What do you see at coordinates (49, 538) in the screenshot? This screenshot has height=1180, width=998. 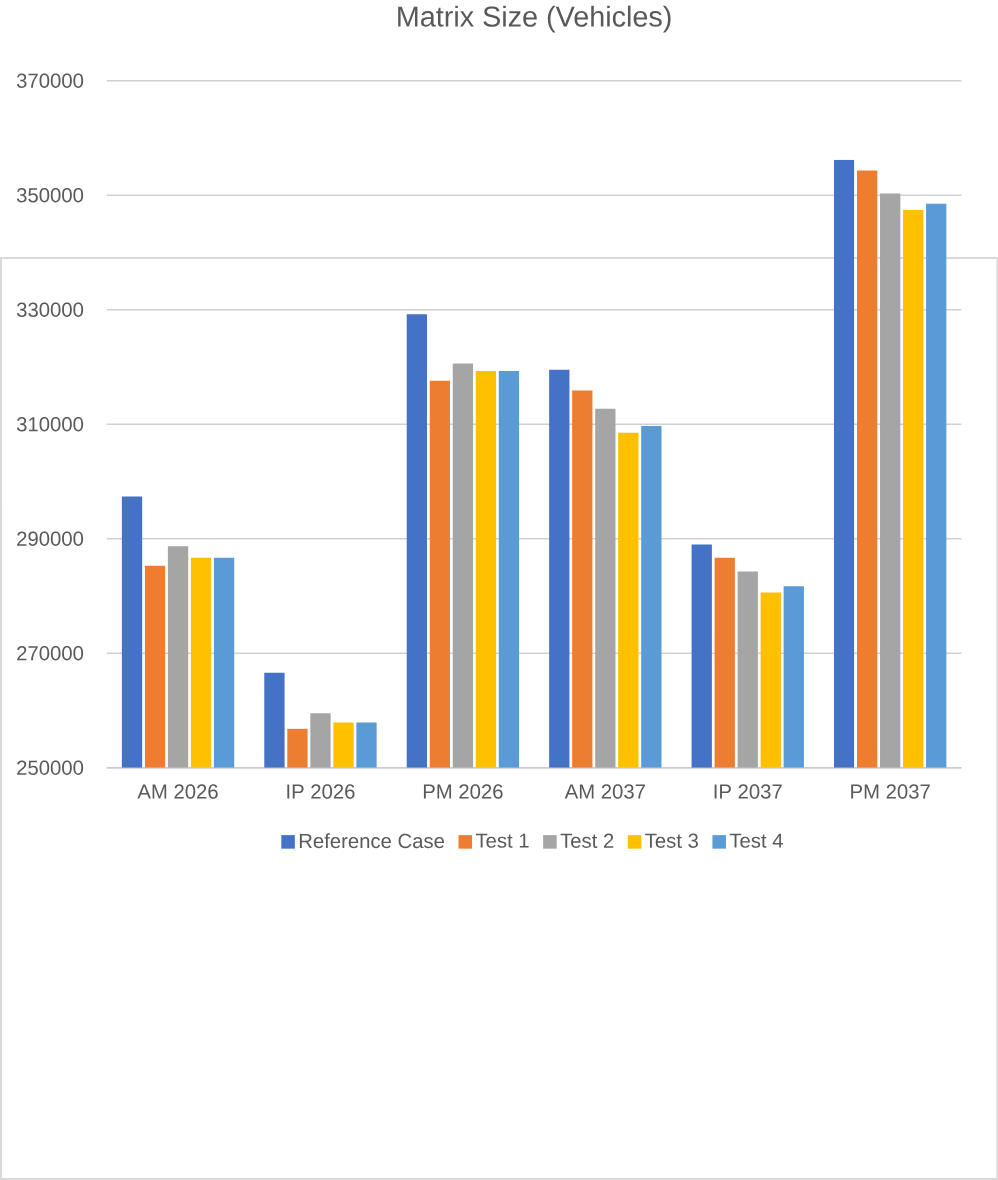 I see `y-tick-label: 290000` at bounding box center [49, 538].